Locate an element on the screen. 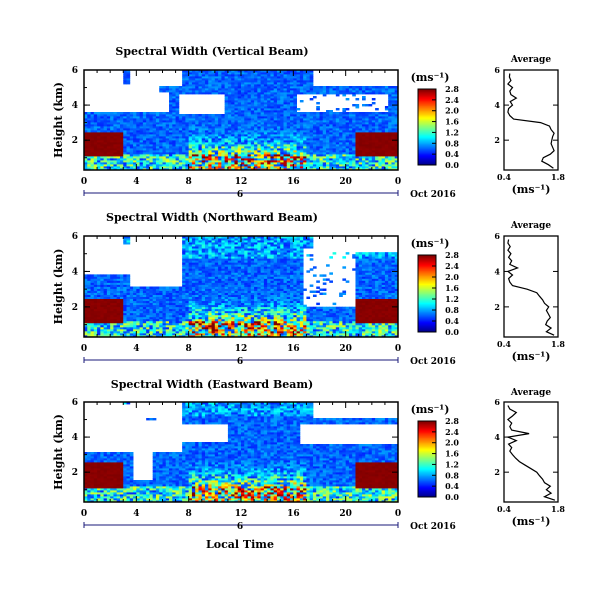 The image size is (614, 598). y-tick-label: 4 is located at coordinates (75, 106).